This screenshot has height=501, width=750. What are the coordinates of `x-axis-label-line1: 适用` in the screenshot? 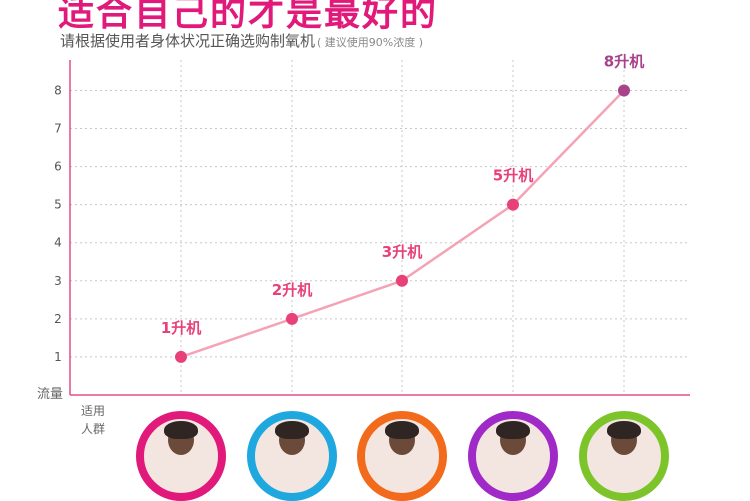 It's located at (93, 411).